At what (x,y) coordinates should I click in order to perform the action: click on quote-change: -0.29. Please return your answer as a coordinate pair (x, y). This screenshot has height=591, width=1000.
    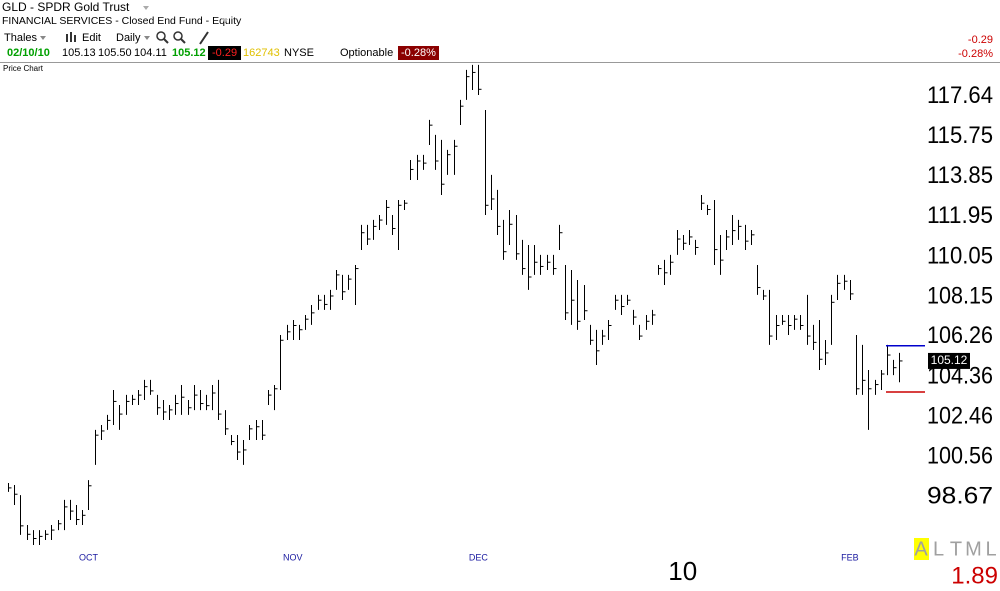
    Looking at the image, I should click on (224, 53).